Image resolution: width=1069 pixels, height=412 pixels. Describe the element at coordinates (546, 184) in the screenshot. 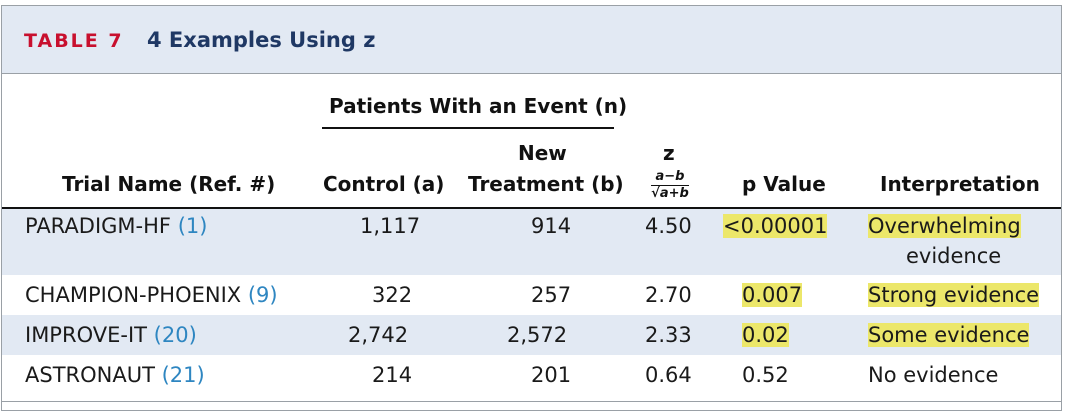

I see `col-header-new-line2: Treatment (b)` at that location.